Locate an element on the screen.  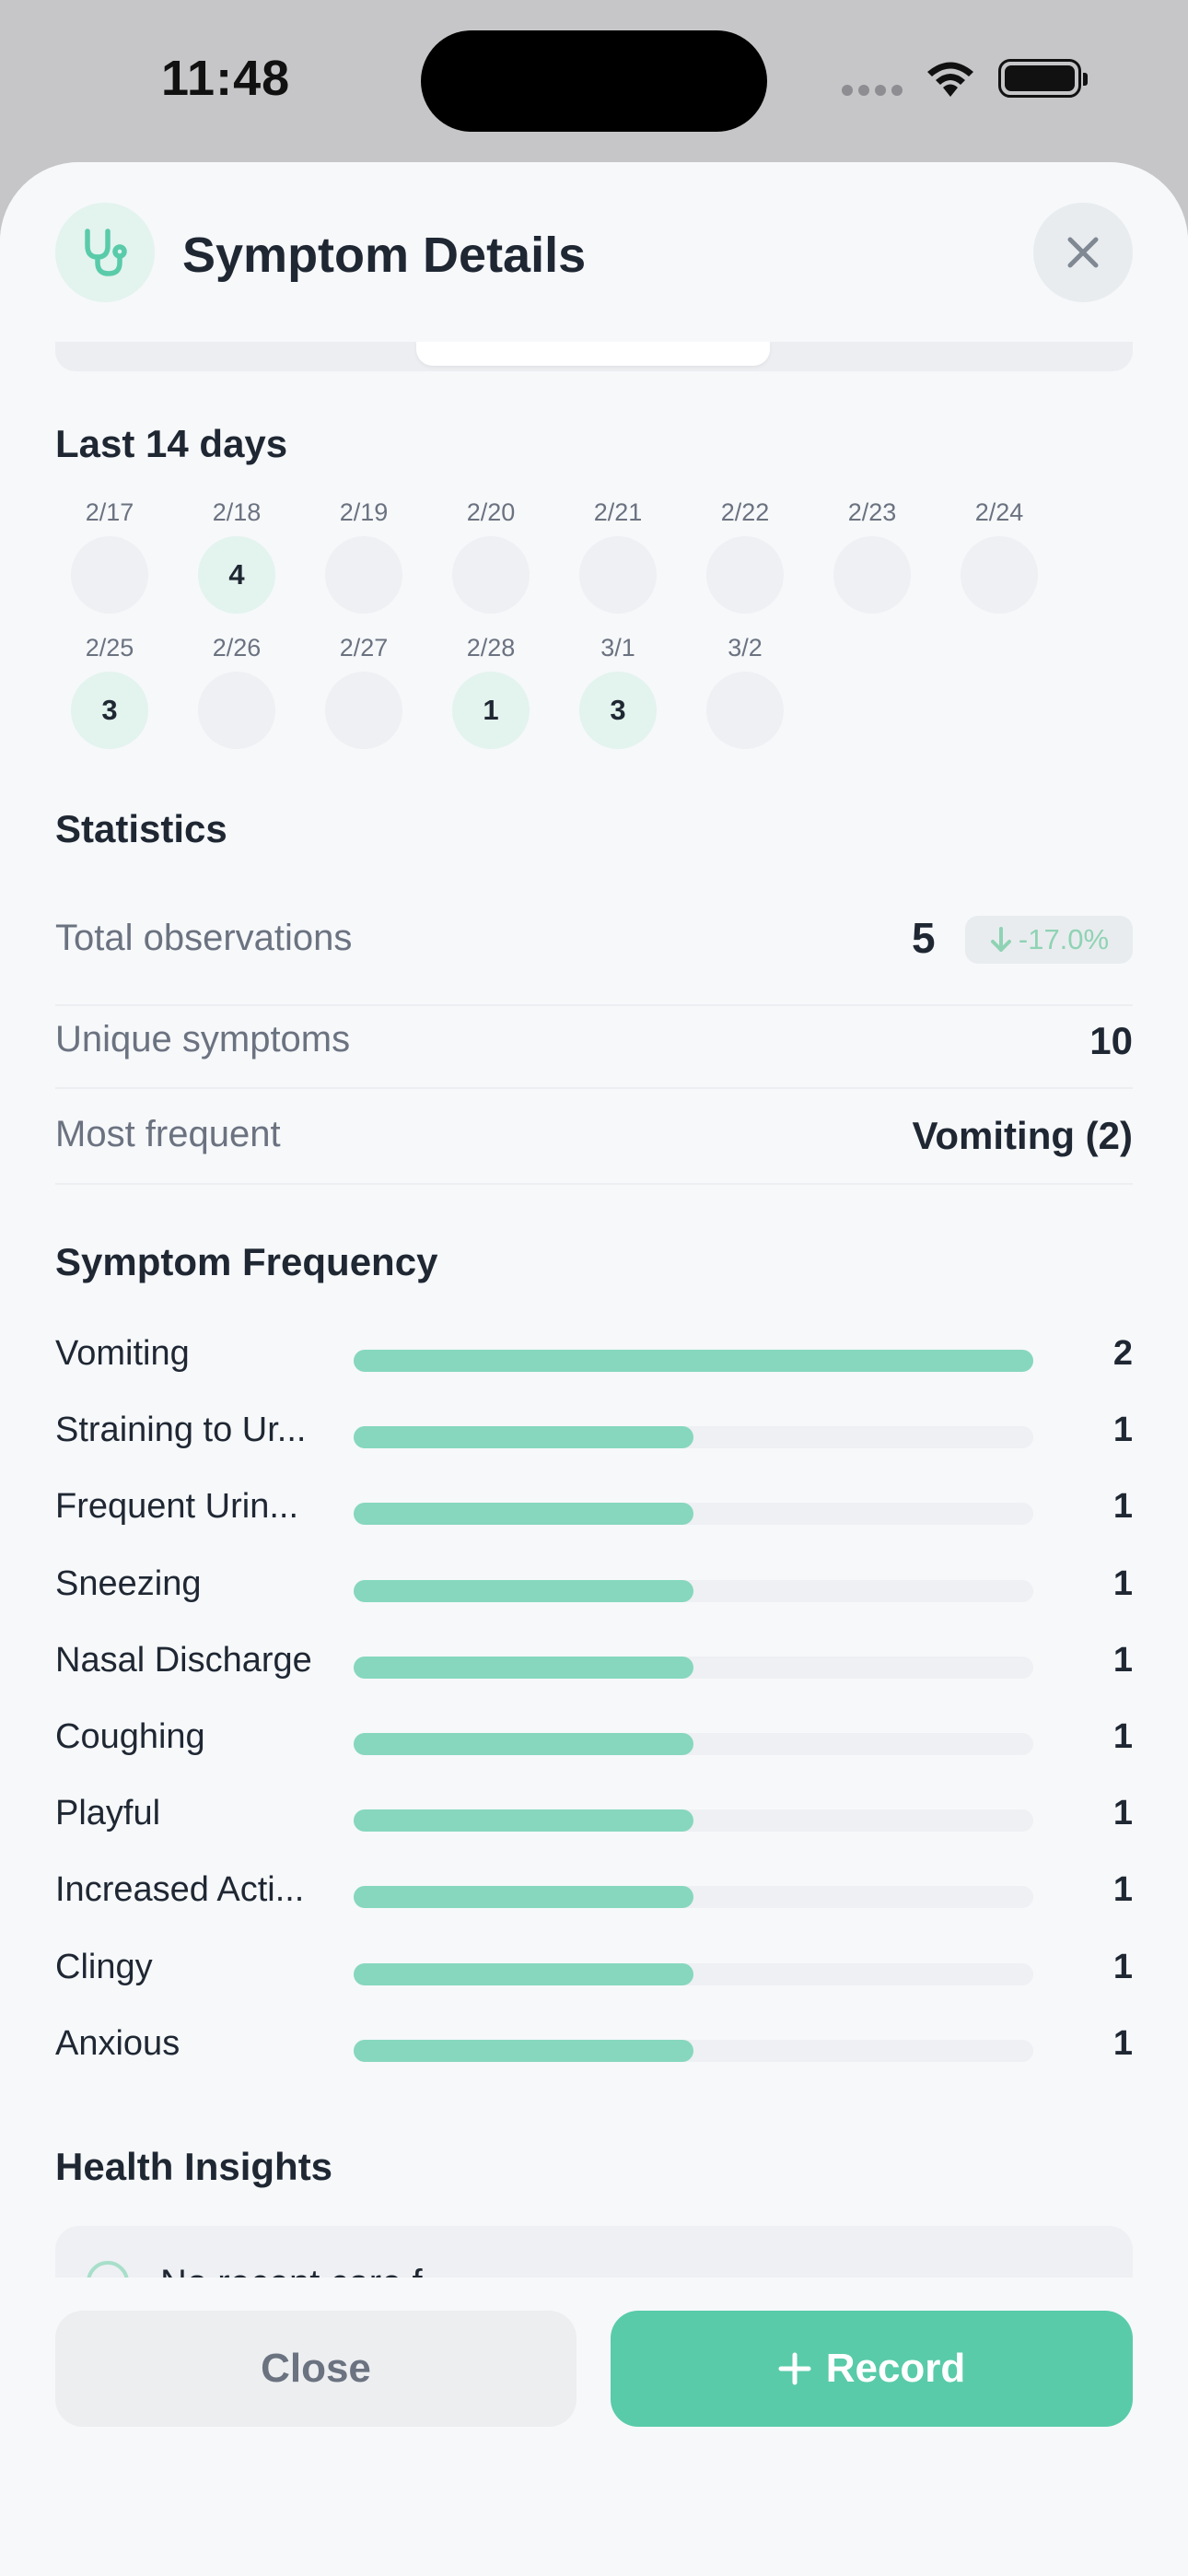
frequency-row: Coughing 1 is located at coordinates (594, 1739).